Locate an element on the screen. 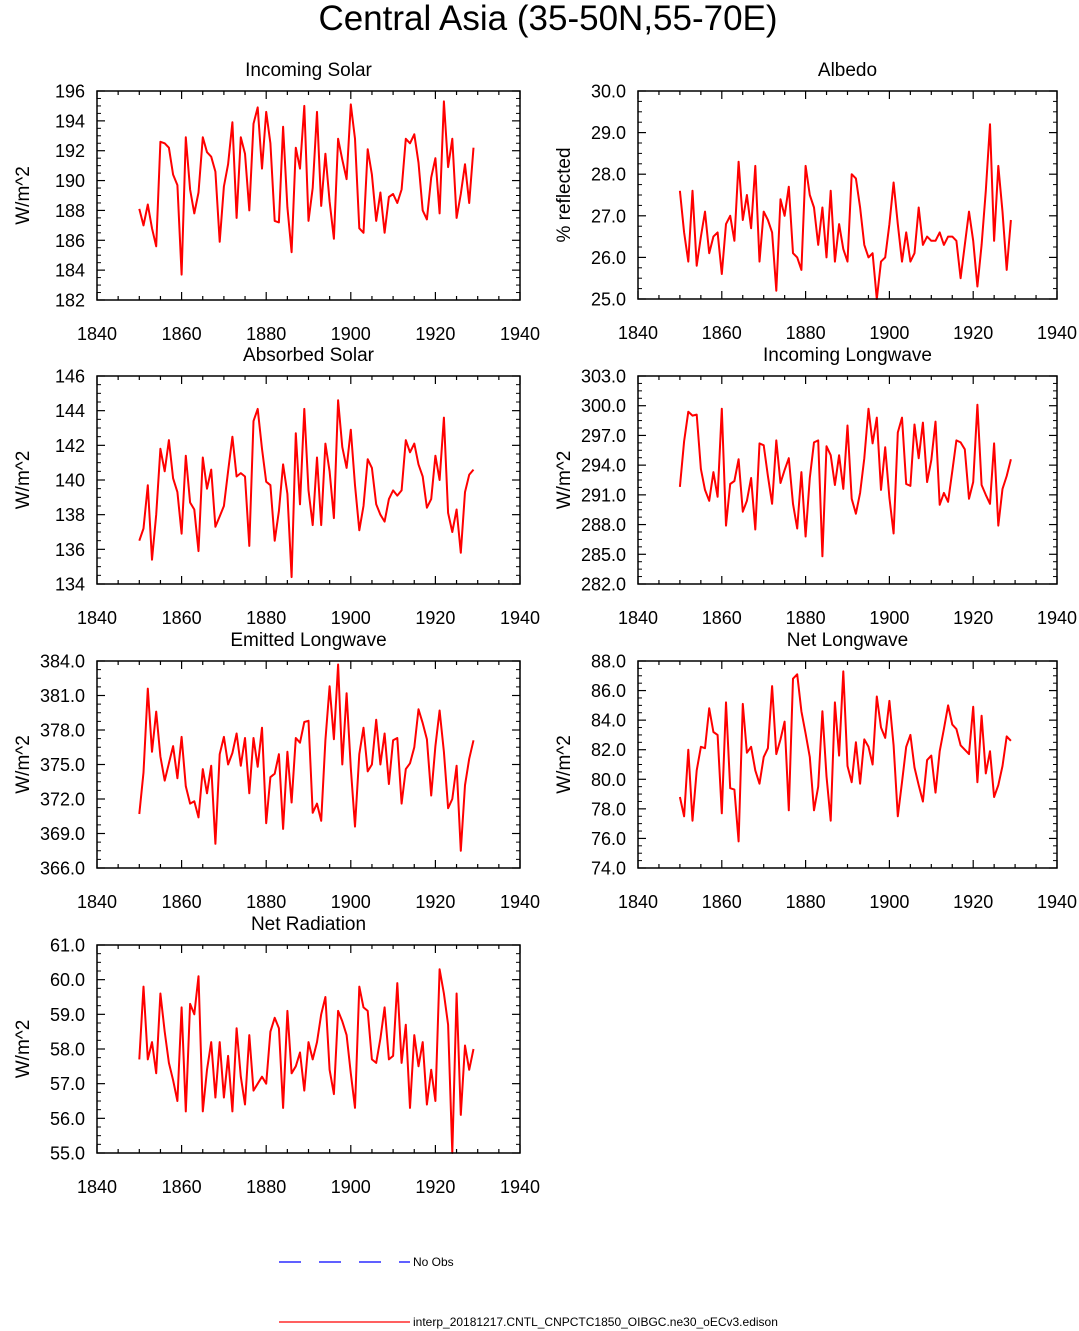 This screenshot has width=1079, height=1331. y-tick-label: 186 is located at coordinates (70, 241).